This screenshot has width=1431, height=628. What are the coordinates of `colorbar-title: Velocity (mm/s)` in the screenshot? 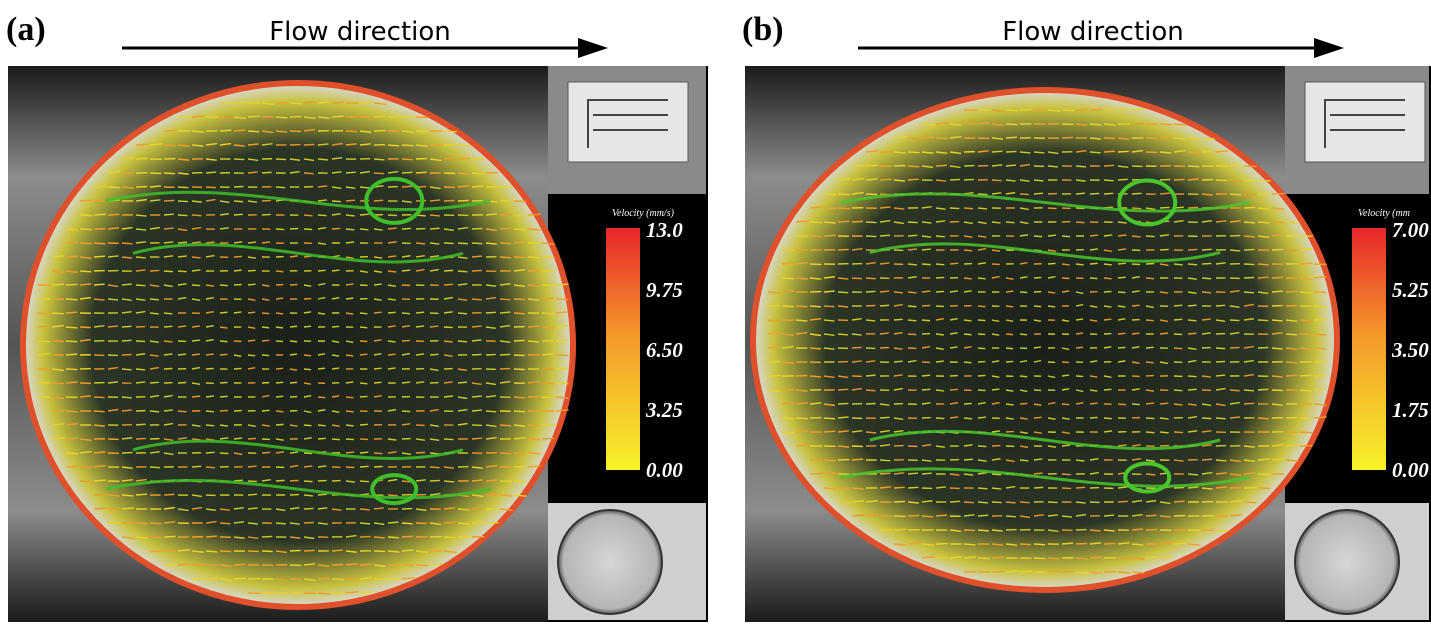 It's located at (643, 213).